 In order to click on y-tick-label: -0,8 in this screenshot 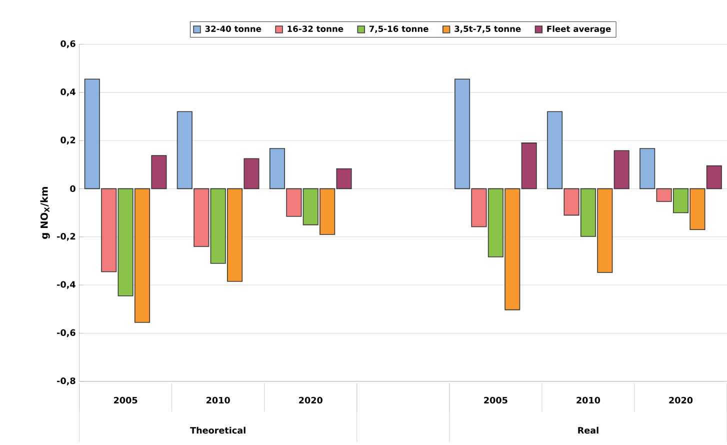, I will do `click(66, 381)`.